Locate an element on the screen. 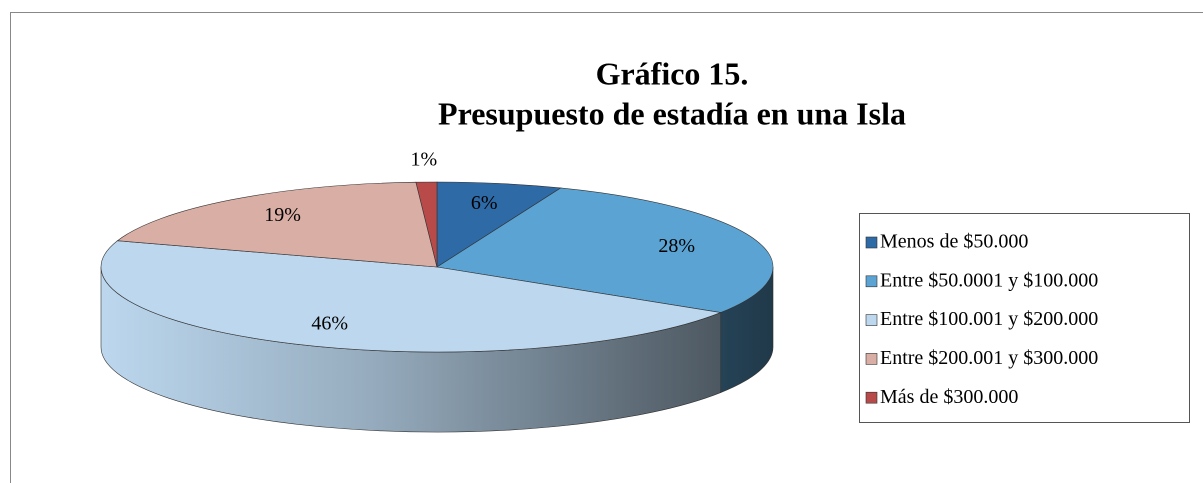  data-label: 1% is located at coordinates (423, 159).